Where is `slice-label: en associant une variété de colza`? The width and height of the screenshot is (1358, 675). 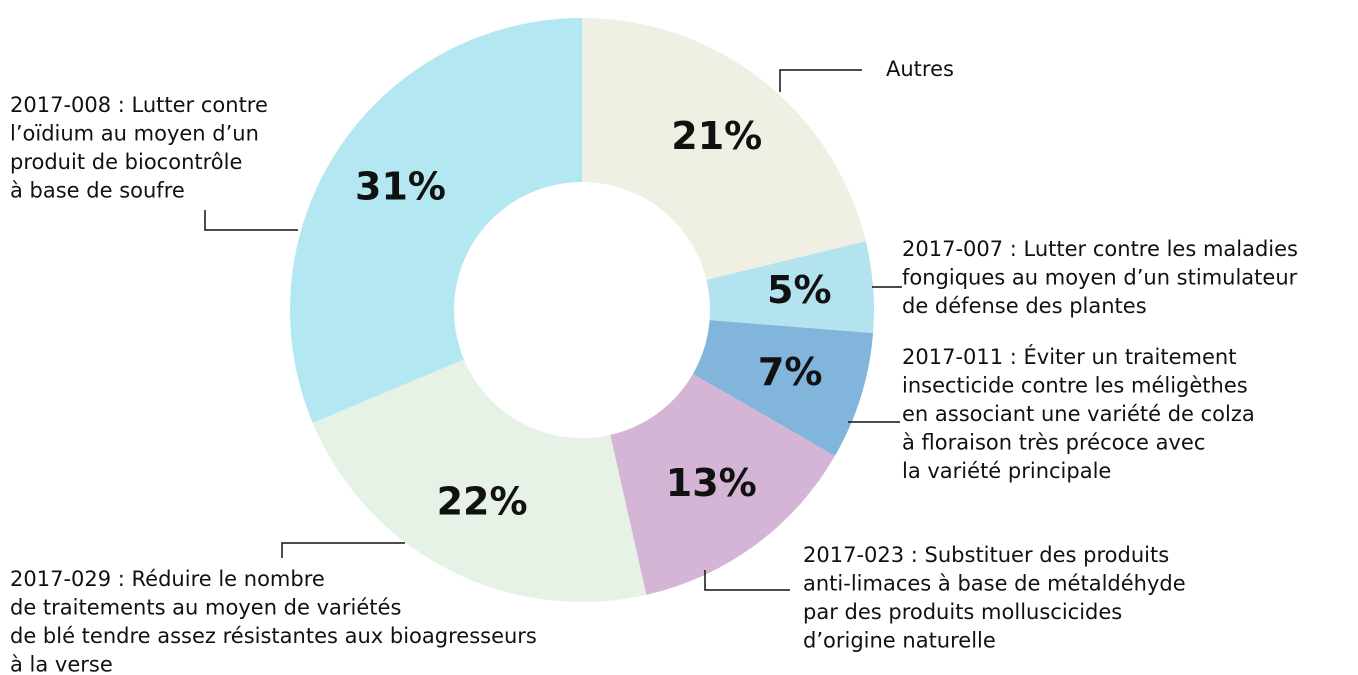 slice-label: en associant une variété de colza is located at coordinates (1078, 414).